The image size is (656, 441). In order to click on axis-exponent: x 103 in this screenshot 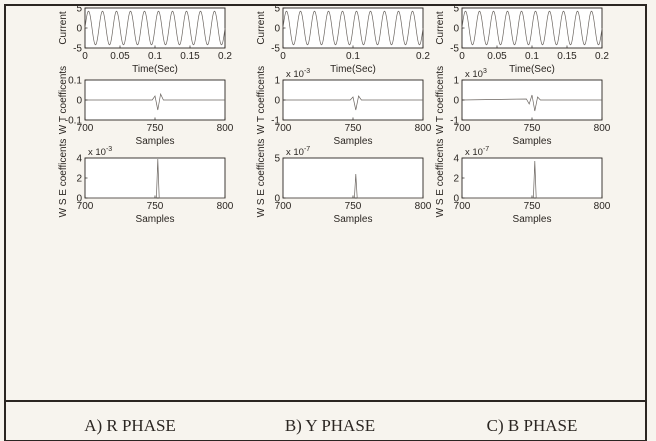, I will do `click(476, 74)`.